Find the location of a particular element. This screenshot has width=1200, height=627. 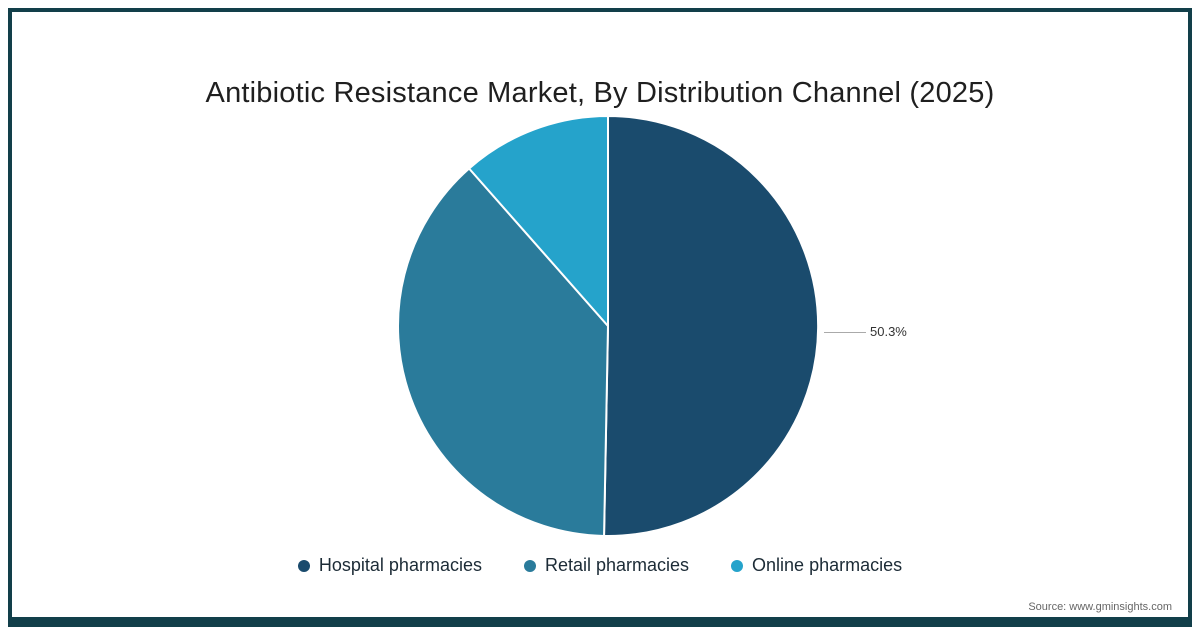

bottom-accent-bar is located at coordinates (600, 622).